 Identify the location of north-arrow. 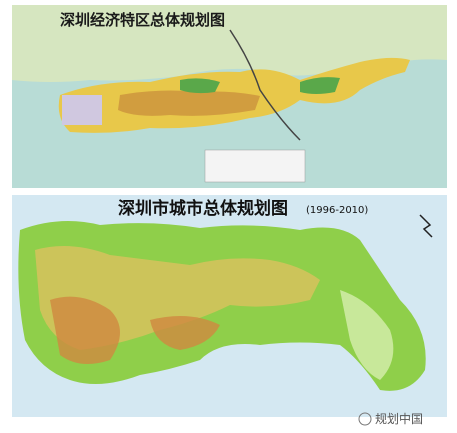
(426, 226).